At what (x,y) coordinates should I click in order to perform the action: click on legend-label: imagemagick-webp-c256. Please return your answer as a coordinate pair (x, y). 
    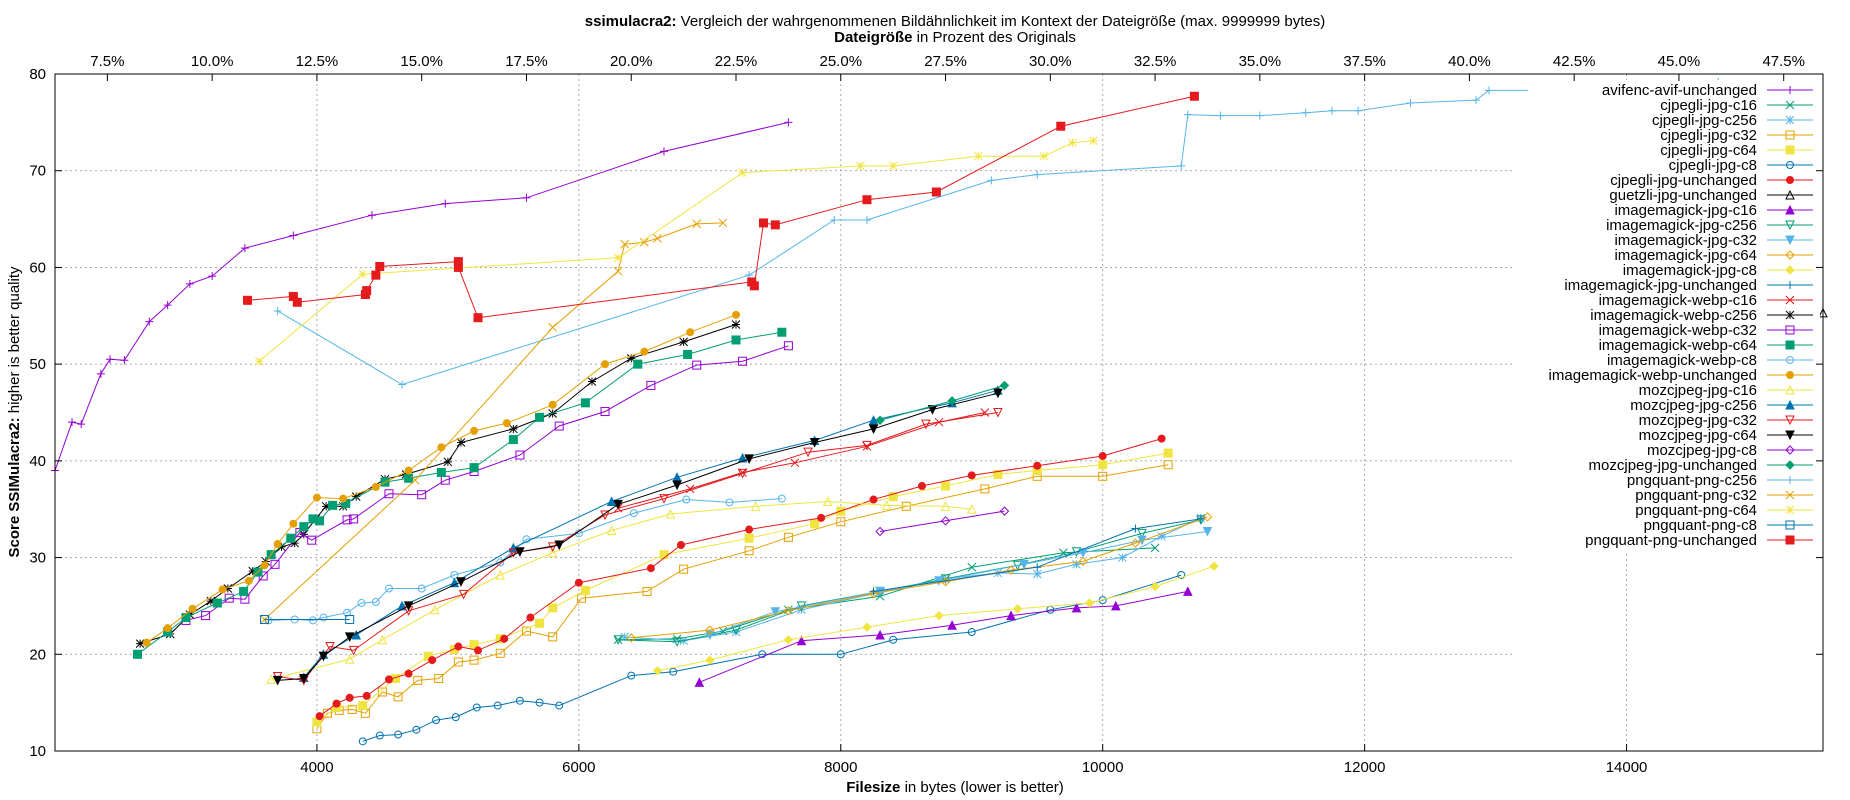
    Looking at the image, I should click on (1673, 315).